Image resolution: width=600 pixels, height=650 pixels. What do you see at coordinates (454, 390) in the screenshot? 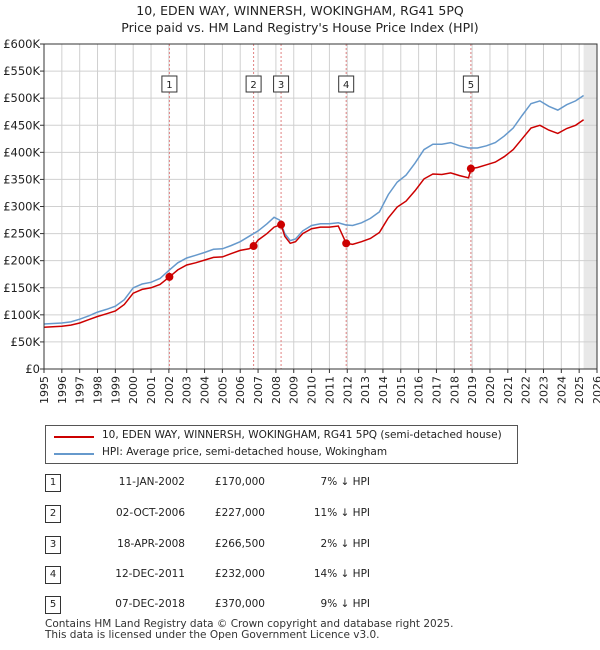
I see `x-tick-label: 2018` at bounding box center [454, 390].